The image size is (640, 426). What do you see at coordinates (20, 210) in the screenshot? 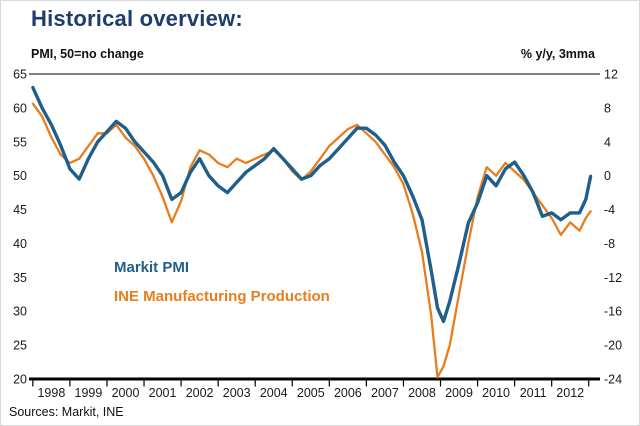
I see `left-axis-tick-label: 45` at bounding box center [20, 210].